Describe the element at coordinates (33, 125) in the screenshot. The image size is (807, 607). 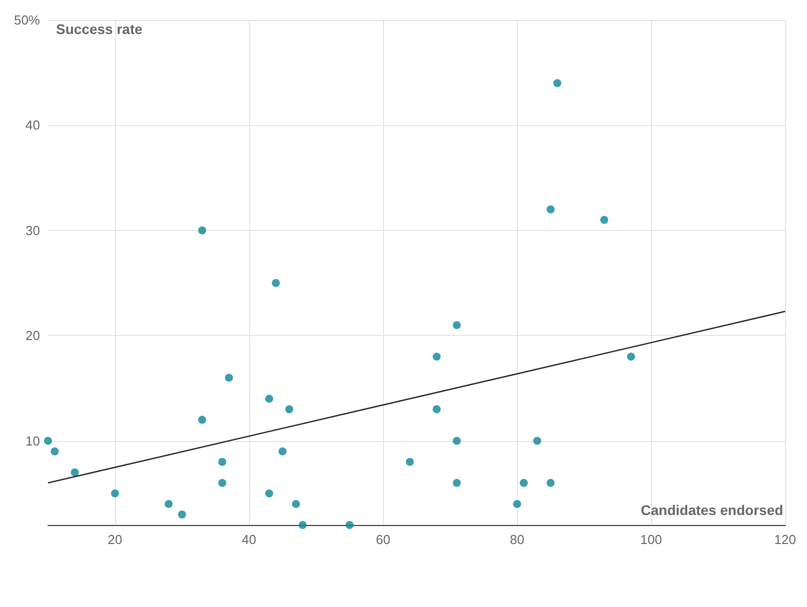
I see `y-tick-label: 40` at that location.